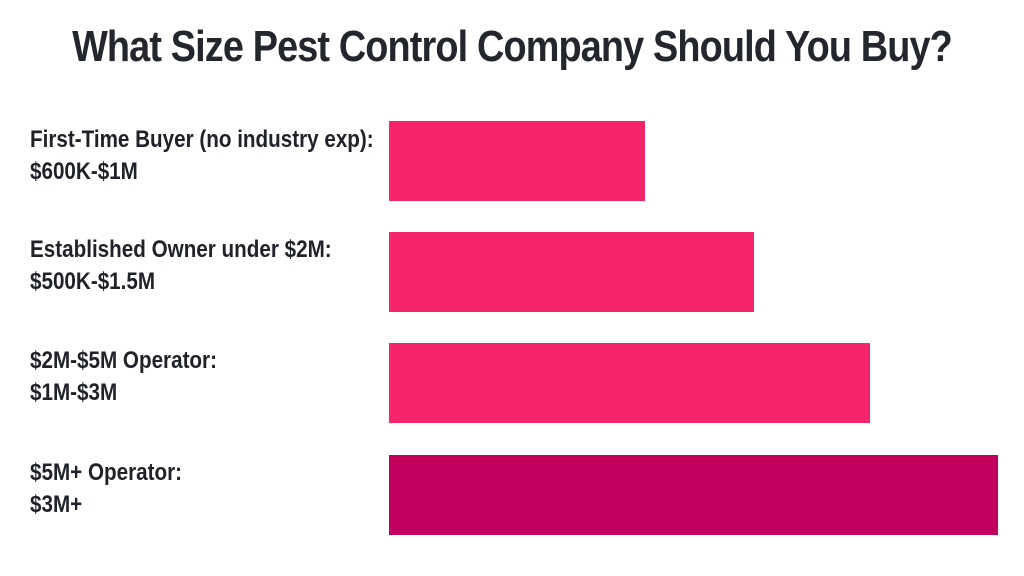 This screenshot has width=1024, height=576. What do you see at coordinates (106, 489) in the screenshot?
I see `category-label-4: $5M+ Operator: $3M+` at bounding box center [106, 489].